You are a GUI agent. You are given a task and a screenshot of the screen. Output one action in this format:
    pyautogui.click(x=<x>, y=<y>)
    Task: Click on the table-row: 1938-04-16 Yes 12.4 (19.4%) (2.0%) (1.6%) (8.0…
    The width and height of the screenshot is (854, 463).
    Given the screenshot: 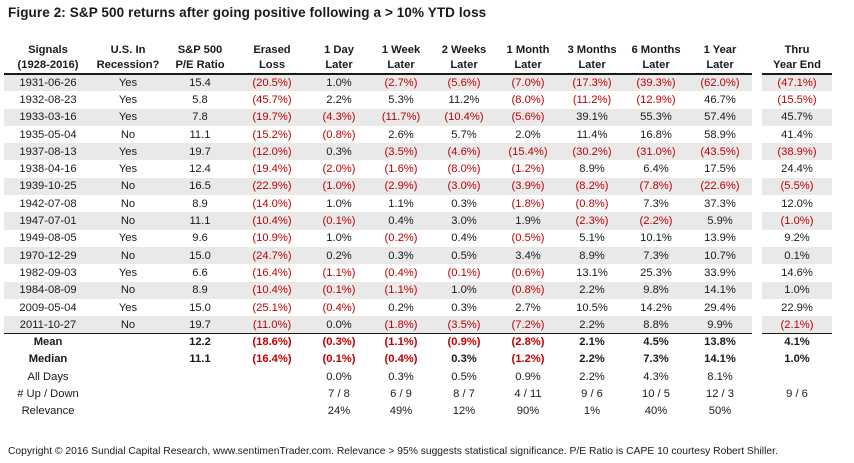 What is the action you would take?
    pyautogui.click(x=418, y=168)
    